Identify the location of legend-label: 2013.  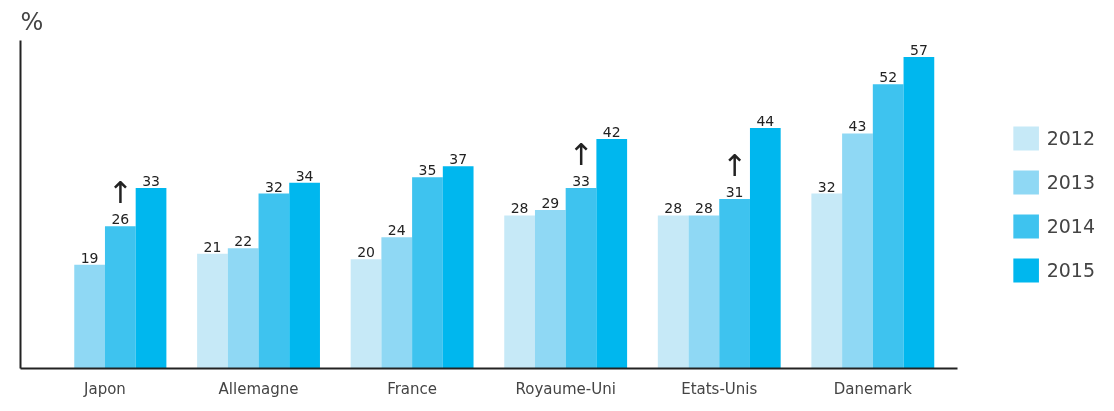
(1070, 182).